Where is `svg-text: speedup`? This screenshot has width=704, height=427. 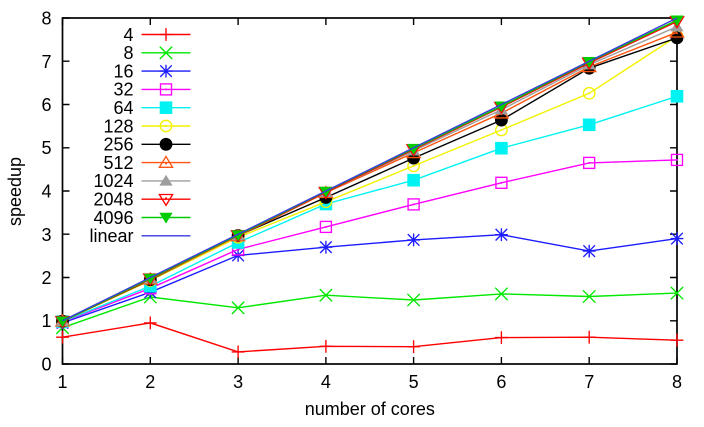
svg-text: speedup is located at coordinates (15, 191).